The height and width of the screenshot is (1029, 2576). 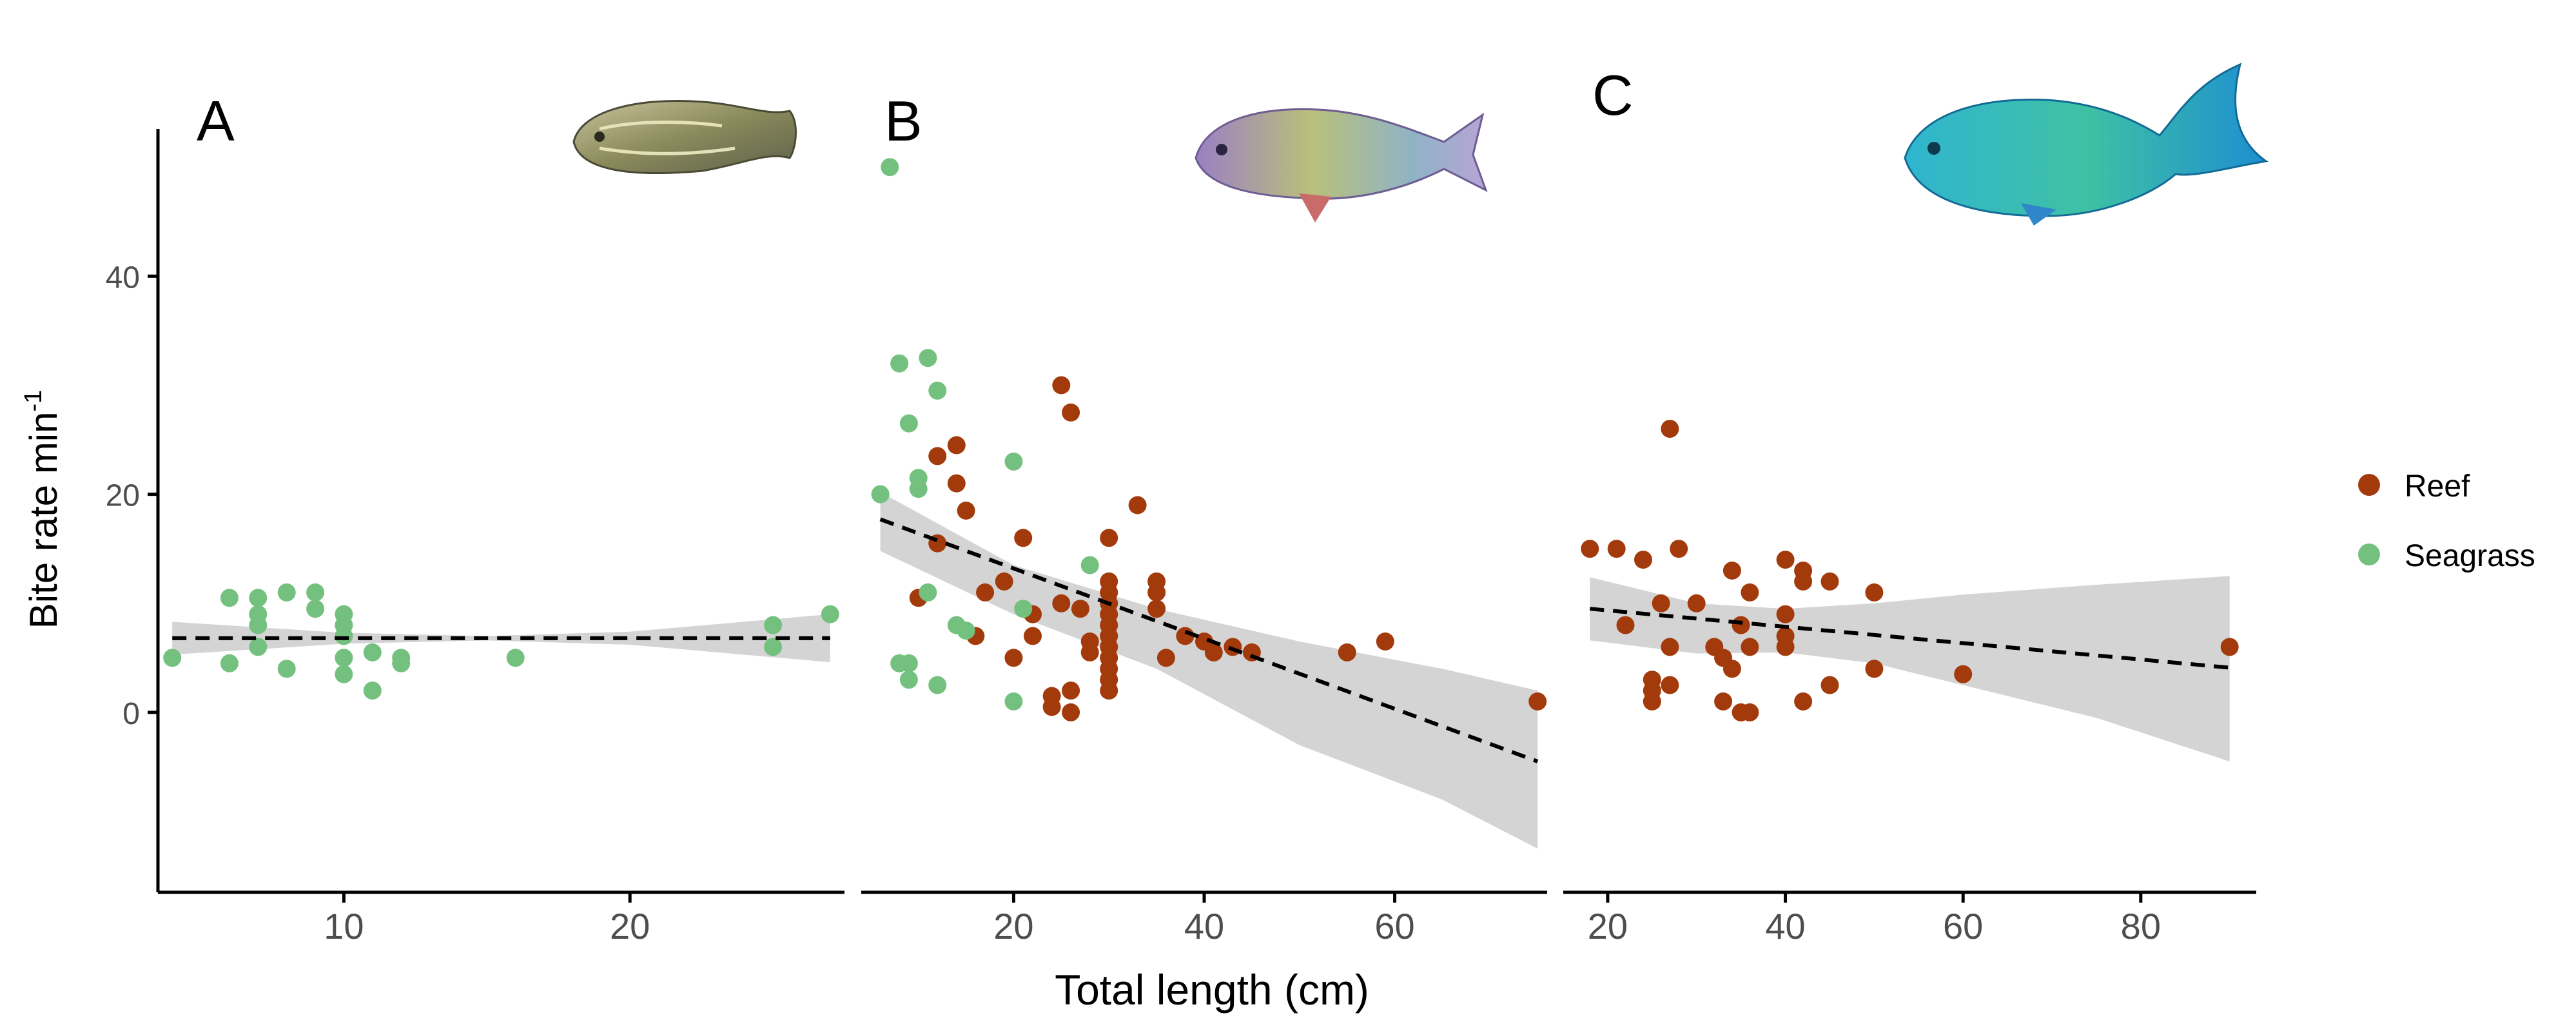 I want to click on panel-b-points-layer, so click(x=1209, y=439).